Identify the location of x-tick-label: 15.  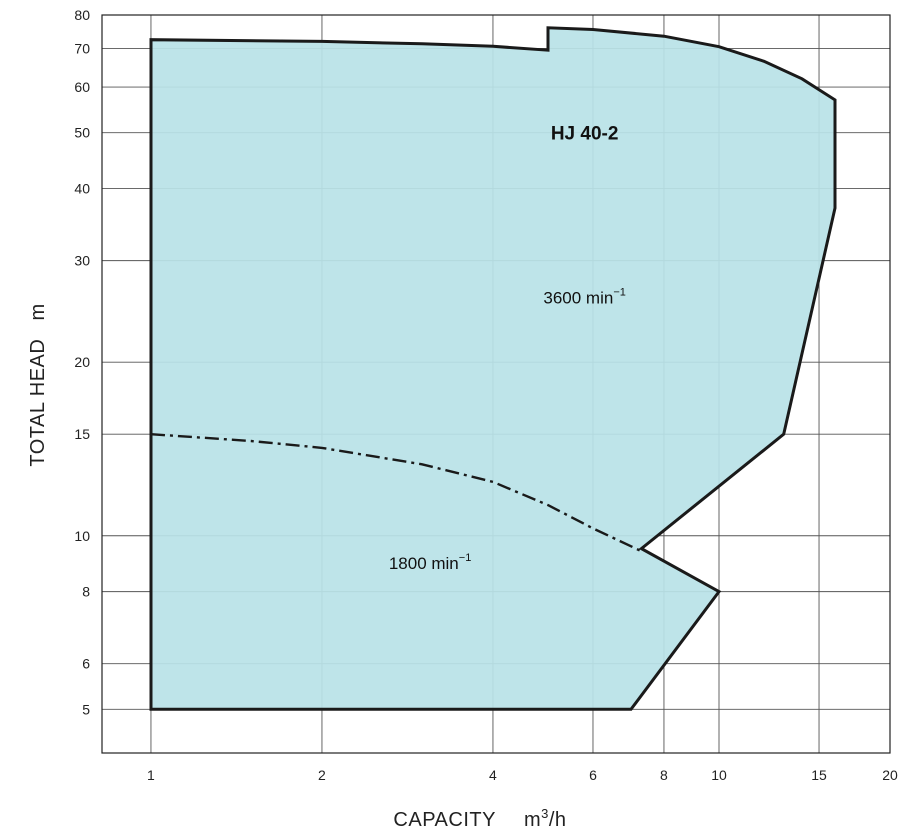
(819, 775).